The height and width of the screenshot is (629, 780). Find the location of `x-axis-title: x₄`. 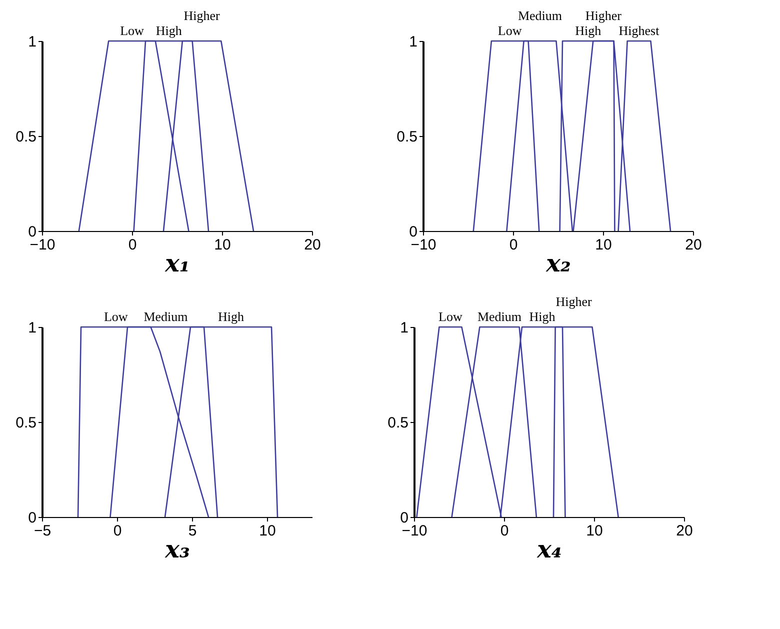

x-axis-title: x₄ is located at coordinates (549, 549).